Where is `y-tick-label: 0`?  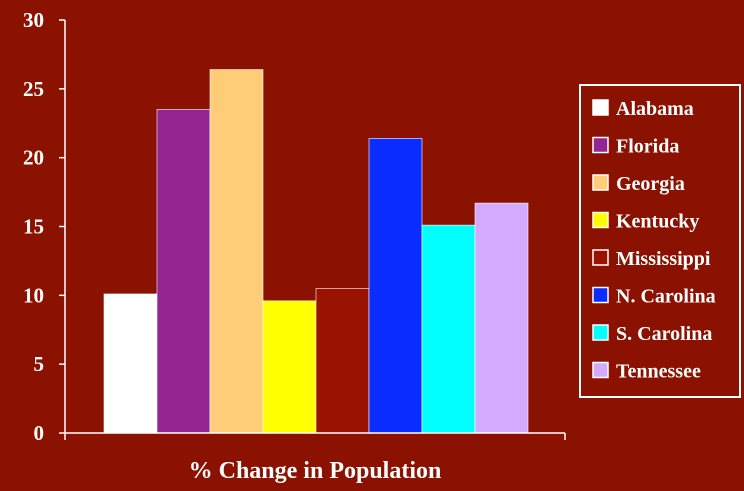
y-tick-label: 0 is located at coordinates (39, 433).